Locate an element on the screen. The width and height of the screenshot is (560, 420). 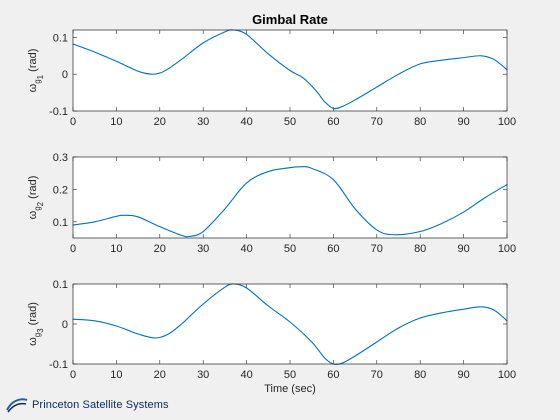
chart-title: Gimbal Rate is located at coordinates (290, 19).